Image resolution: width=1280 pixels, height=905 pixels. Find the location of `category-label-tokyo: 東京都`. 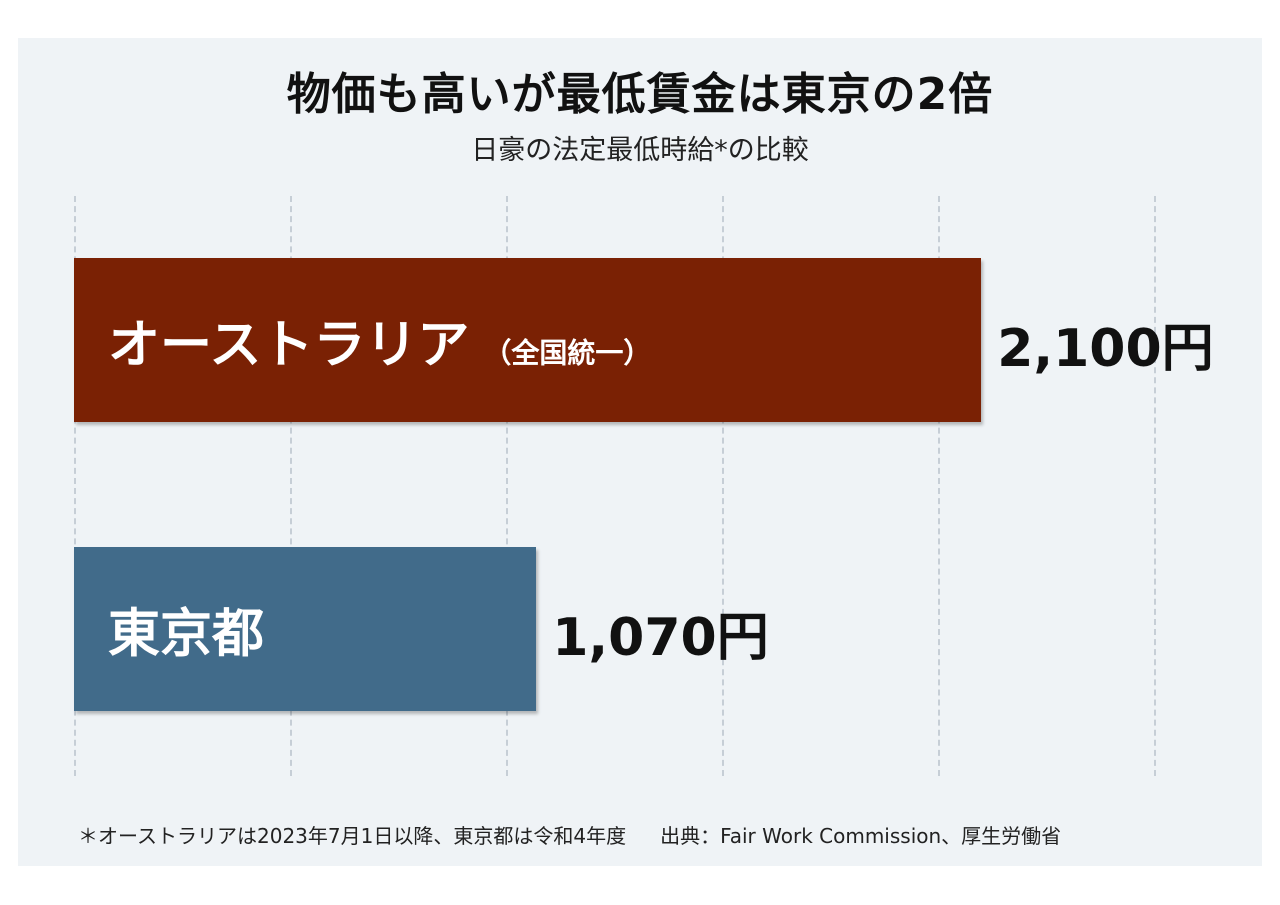

category-label-tokyo: 東京都 is located at coordinates (186, 634).